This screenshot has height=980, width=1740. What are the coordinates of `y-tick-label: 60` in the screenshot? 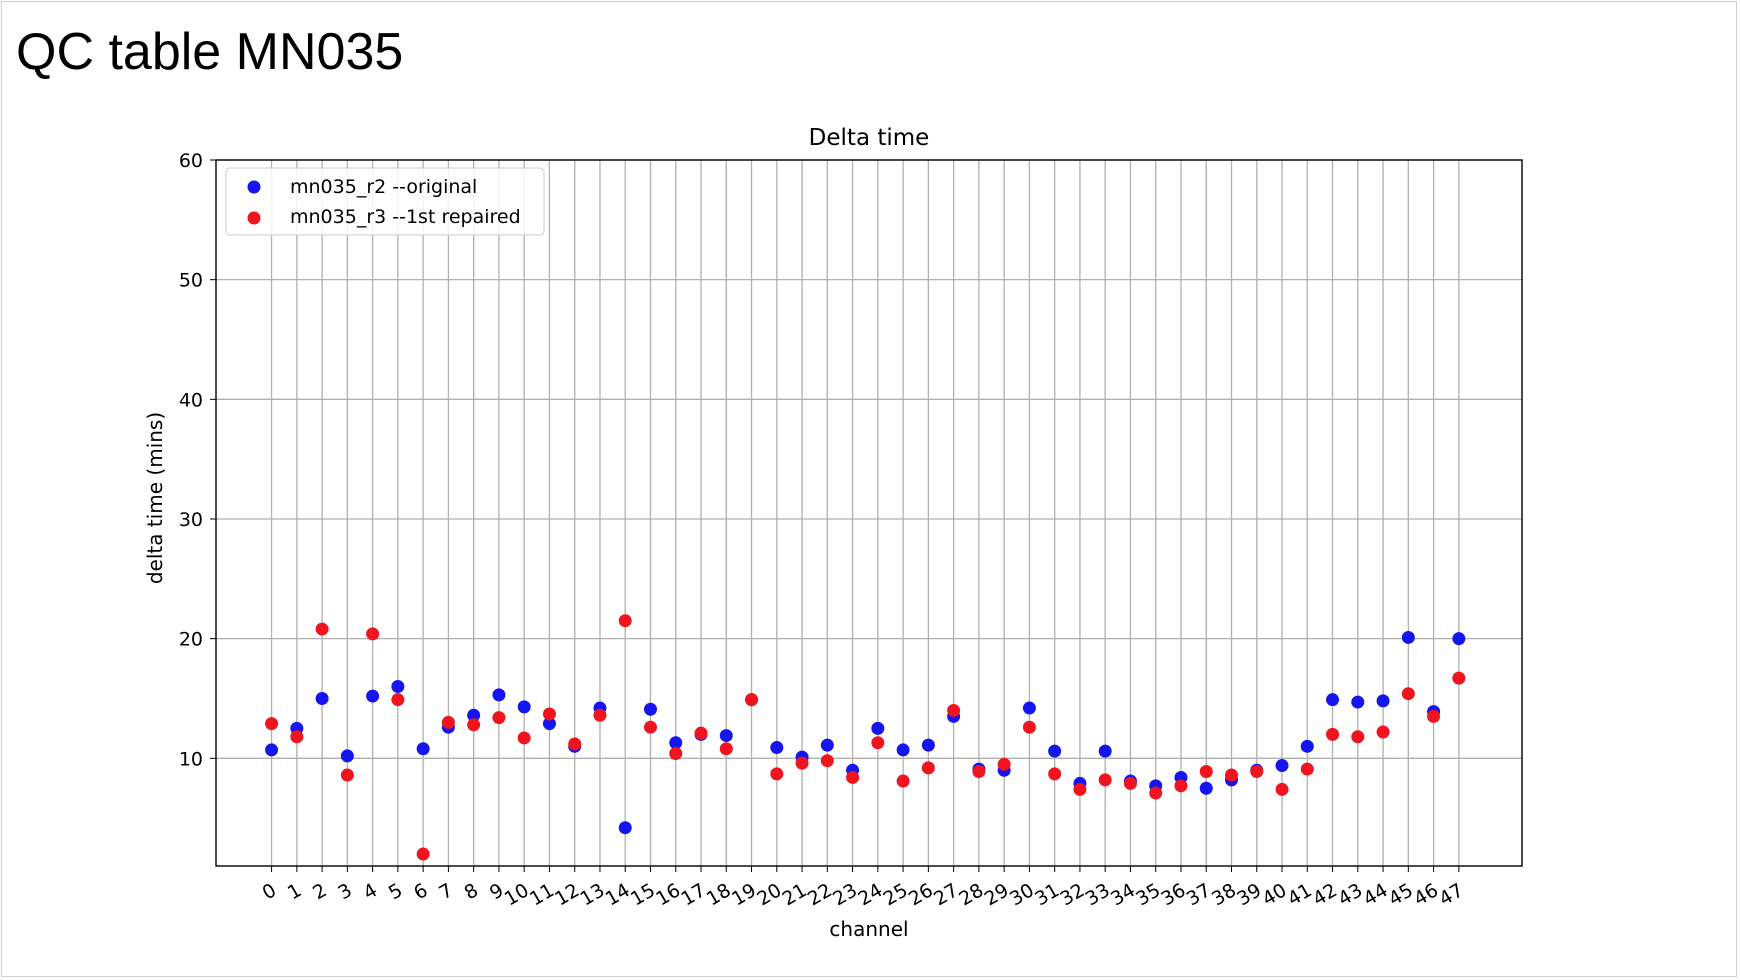 It's located at (191, 161).